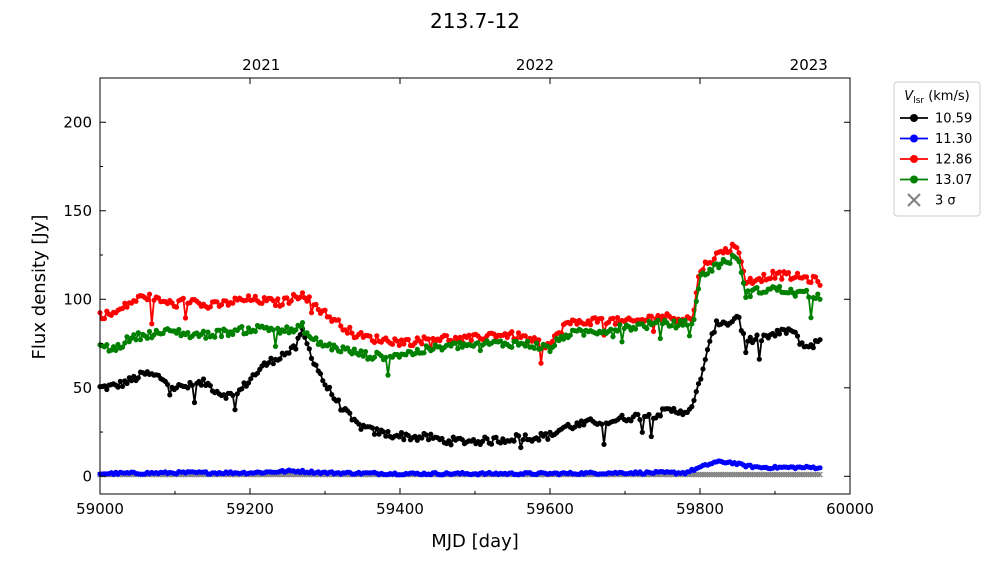 This screenshot has width=1000, height=562. What do you see at coordinates (77, 211) in the screenshot?
I see `y-tick-label: 150` at bounding box center [77, 211].